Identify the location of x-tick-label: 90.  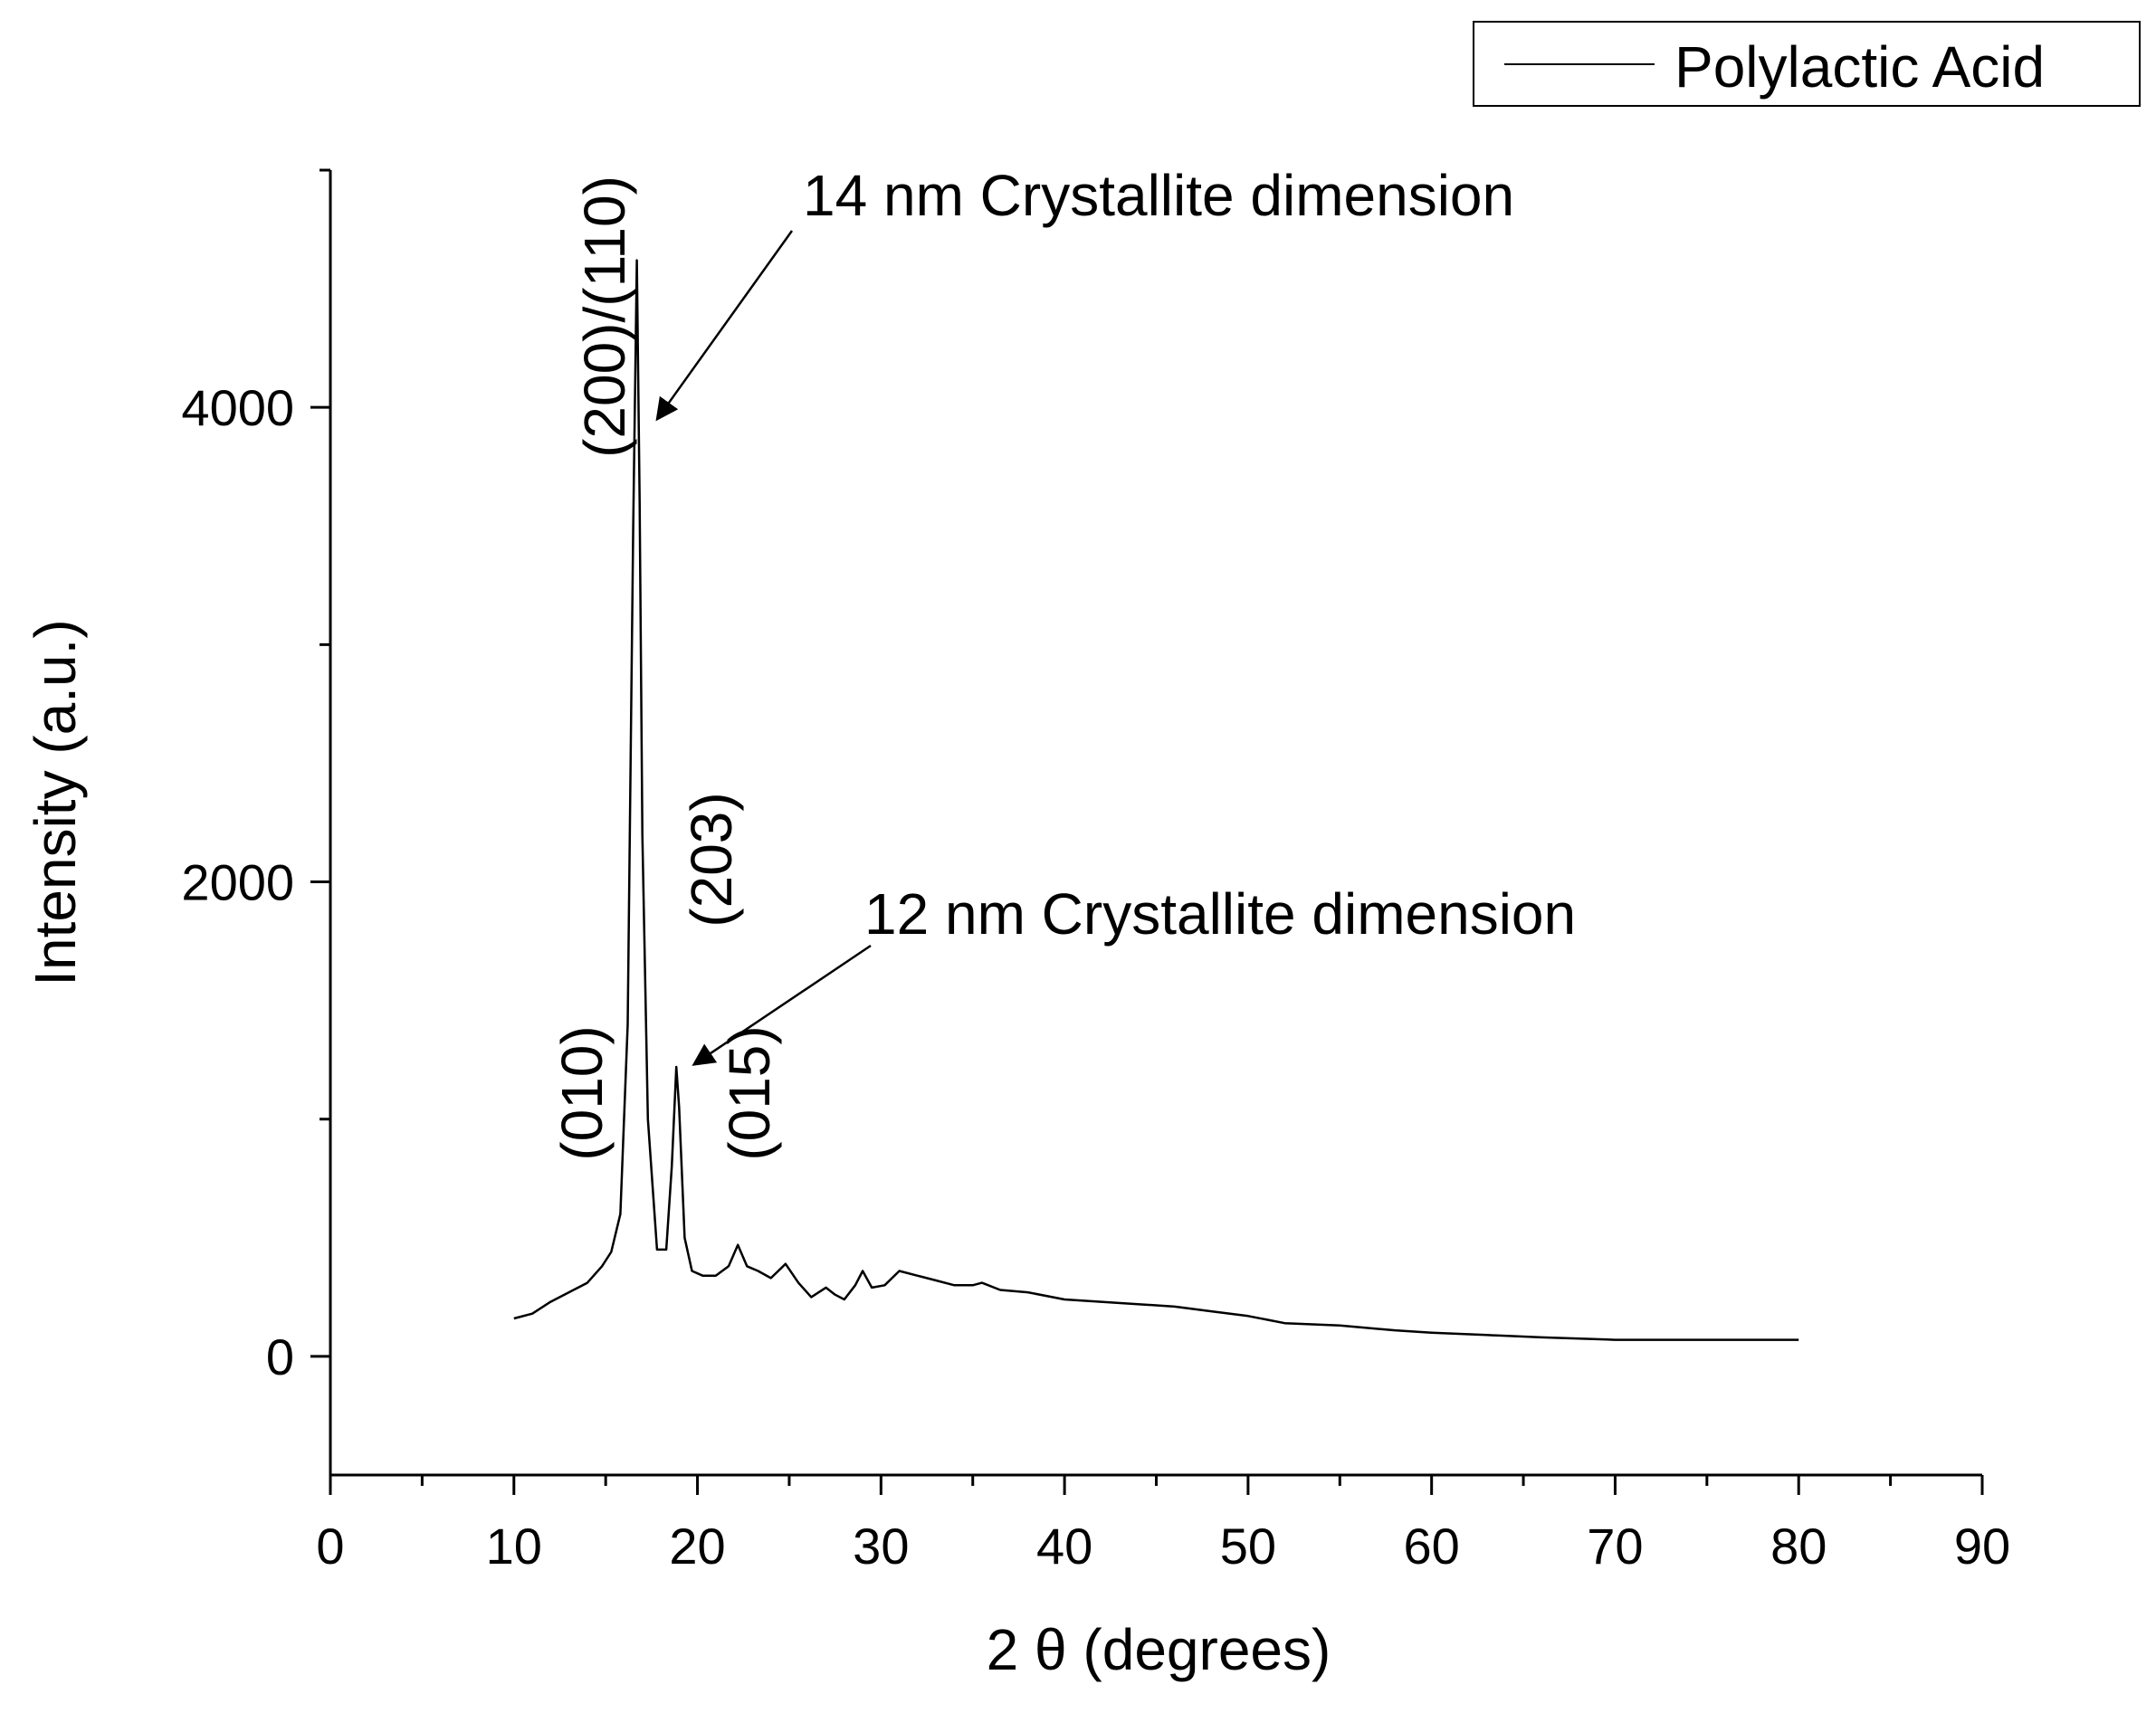
(1982, 1547).